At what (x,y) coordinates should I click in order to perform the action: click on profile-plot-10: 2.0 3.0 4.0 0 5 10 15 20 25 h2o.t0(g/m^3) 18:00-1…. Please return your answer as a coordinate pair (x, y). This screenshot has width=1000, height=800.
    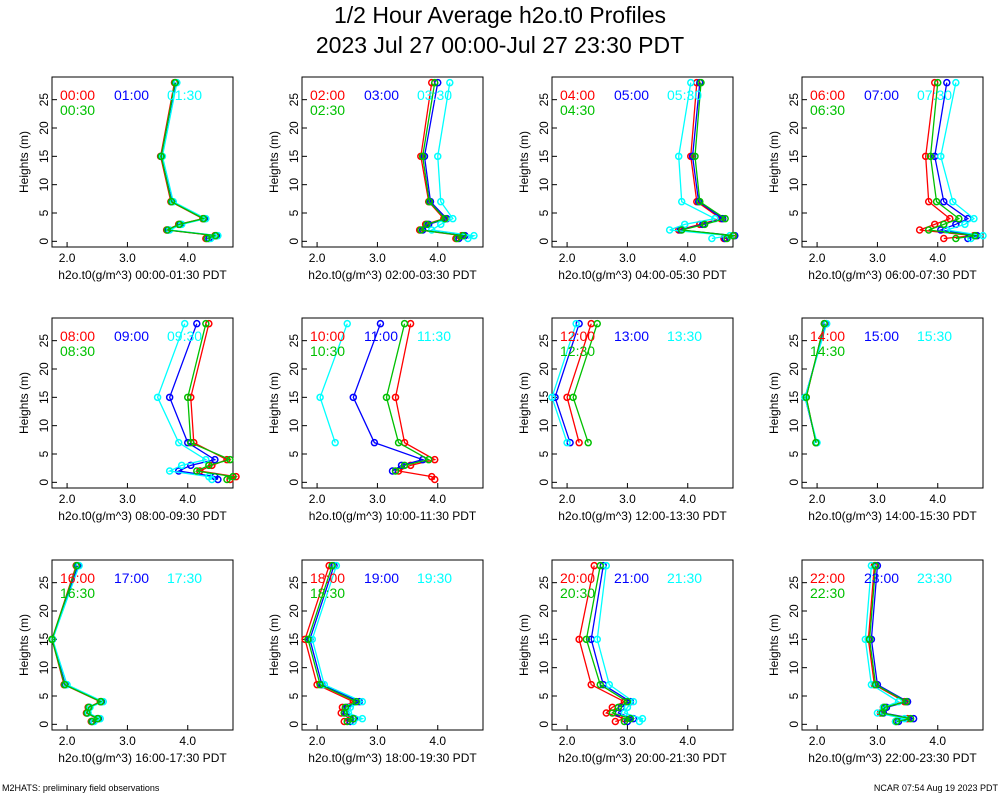
    Looking at the image, I should click on (375, 662).